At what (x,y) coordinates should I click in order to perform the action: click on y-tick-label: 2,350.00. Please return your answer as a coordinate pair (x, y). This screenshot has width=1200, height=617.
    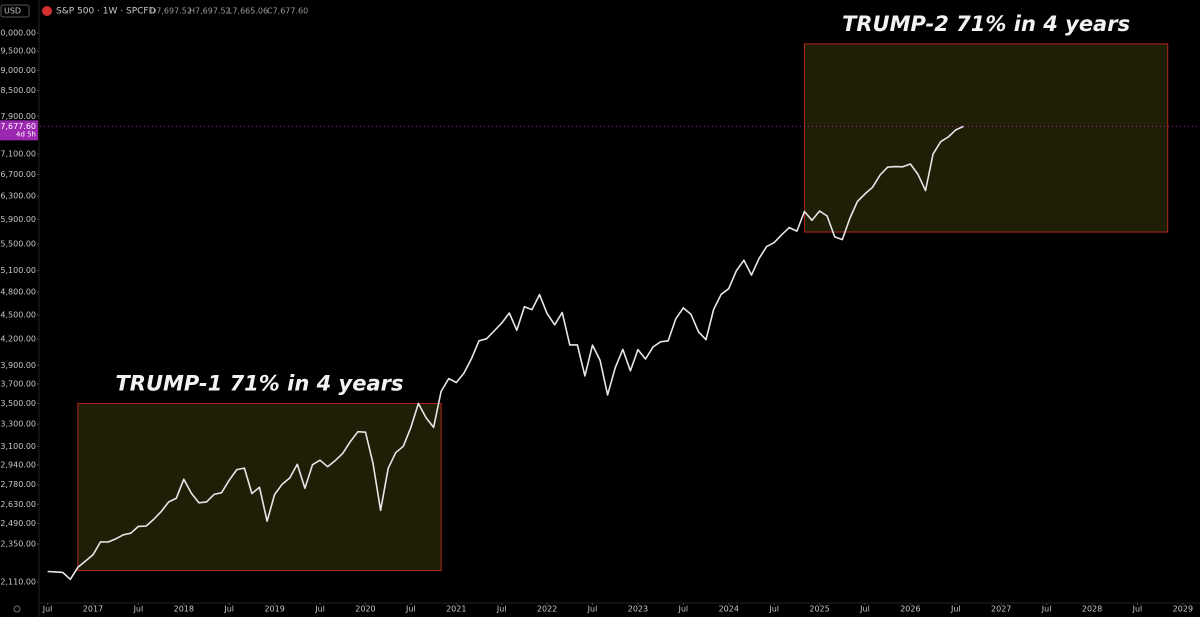
    Looking at the image, I should click on (18, 543).